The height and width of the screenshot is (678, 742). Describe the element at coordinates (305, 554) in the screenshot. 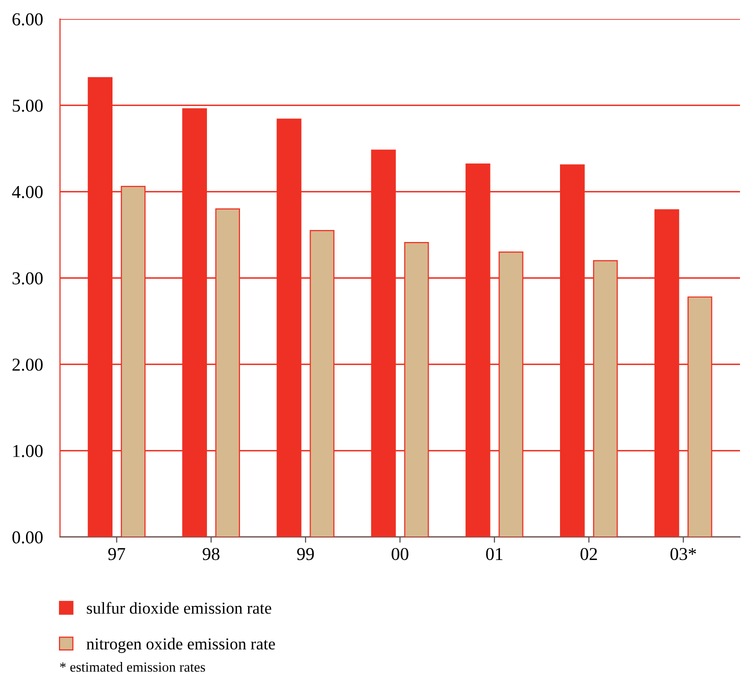

I see `x-tick-label: 99` at that location.